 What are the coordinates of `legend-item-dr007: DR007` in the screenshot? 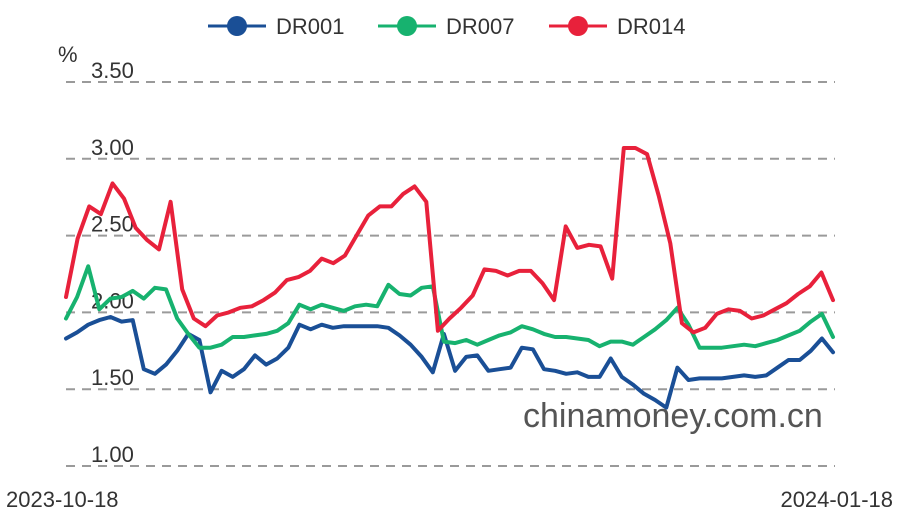 It's located at (446, 26).